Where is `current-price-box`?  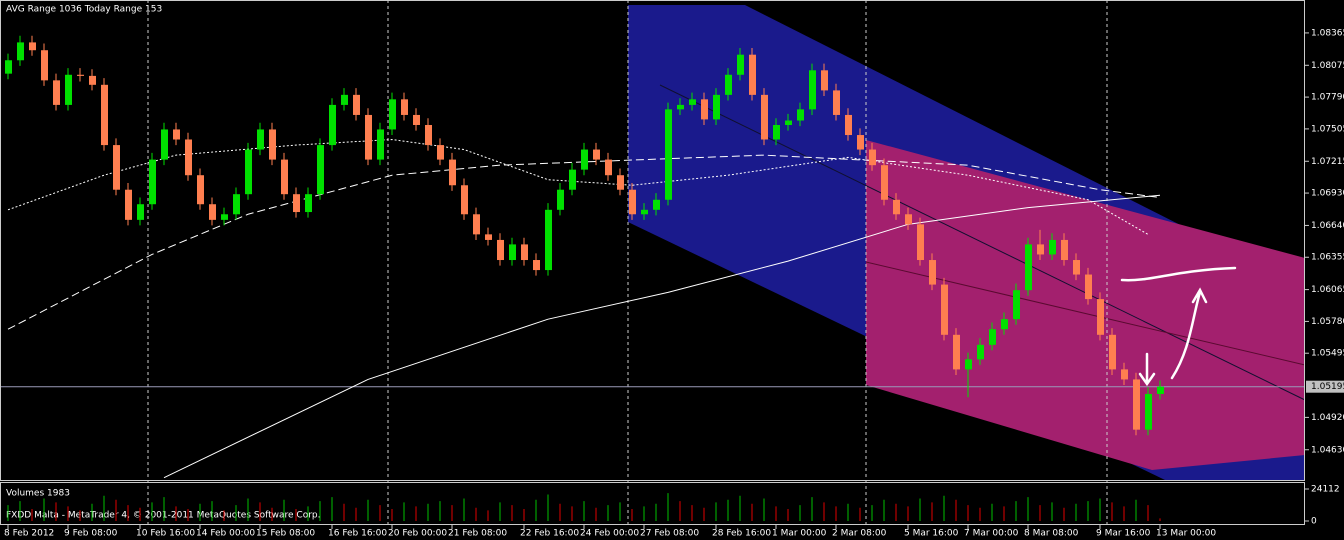 current-price-box is located at coordinates (1325, 386).